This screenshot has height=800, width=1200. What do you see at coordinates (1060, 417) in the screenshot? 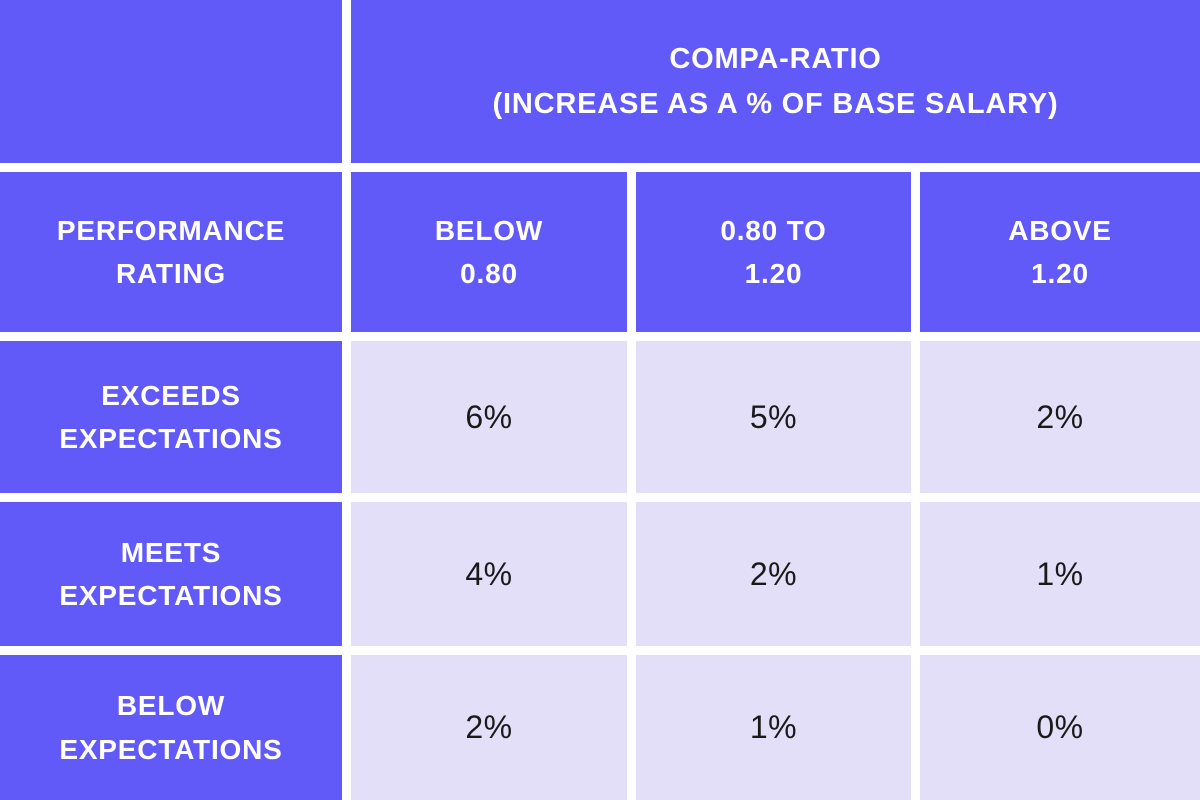
I see `value-exceeds-above120: 2%` at bounding box center [1060, 417].